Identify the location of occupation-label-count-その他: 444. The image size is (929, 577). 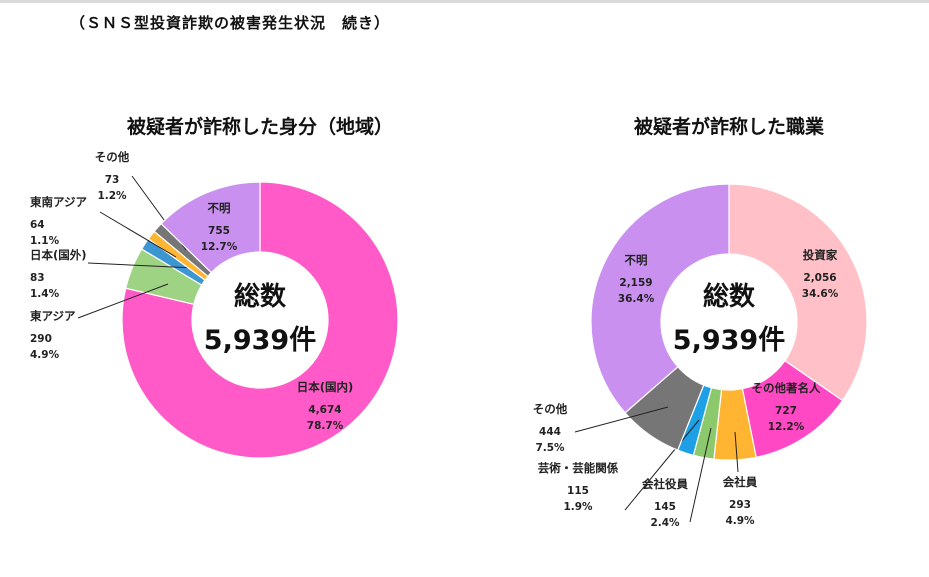
(550, 432).